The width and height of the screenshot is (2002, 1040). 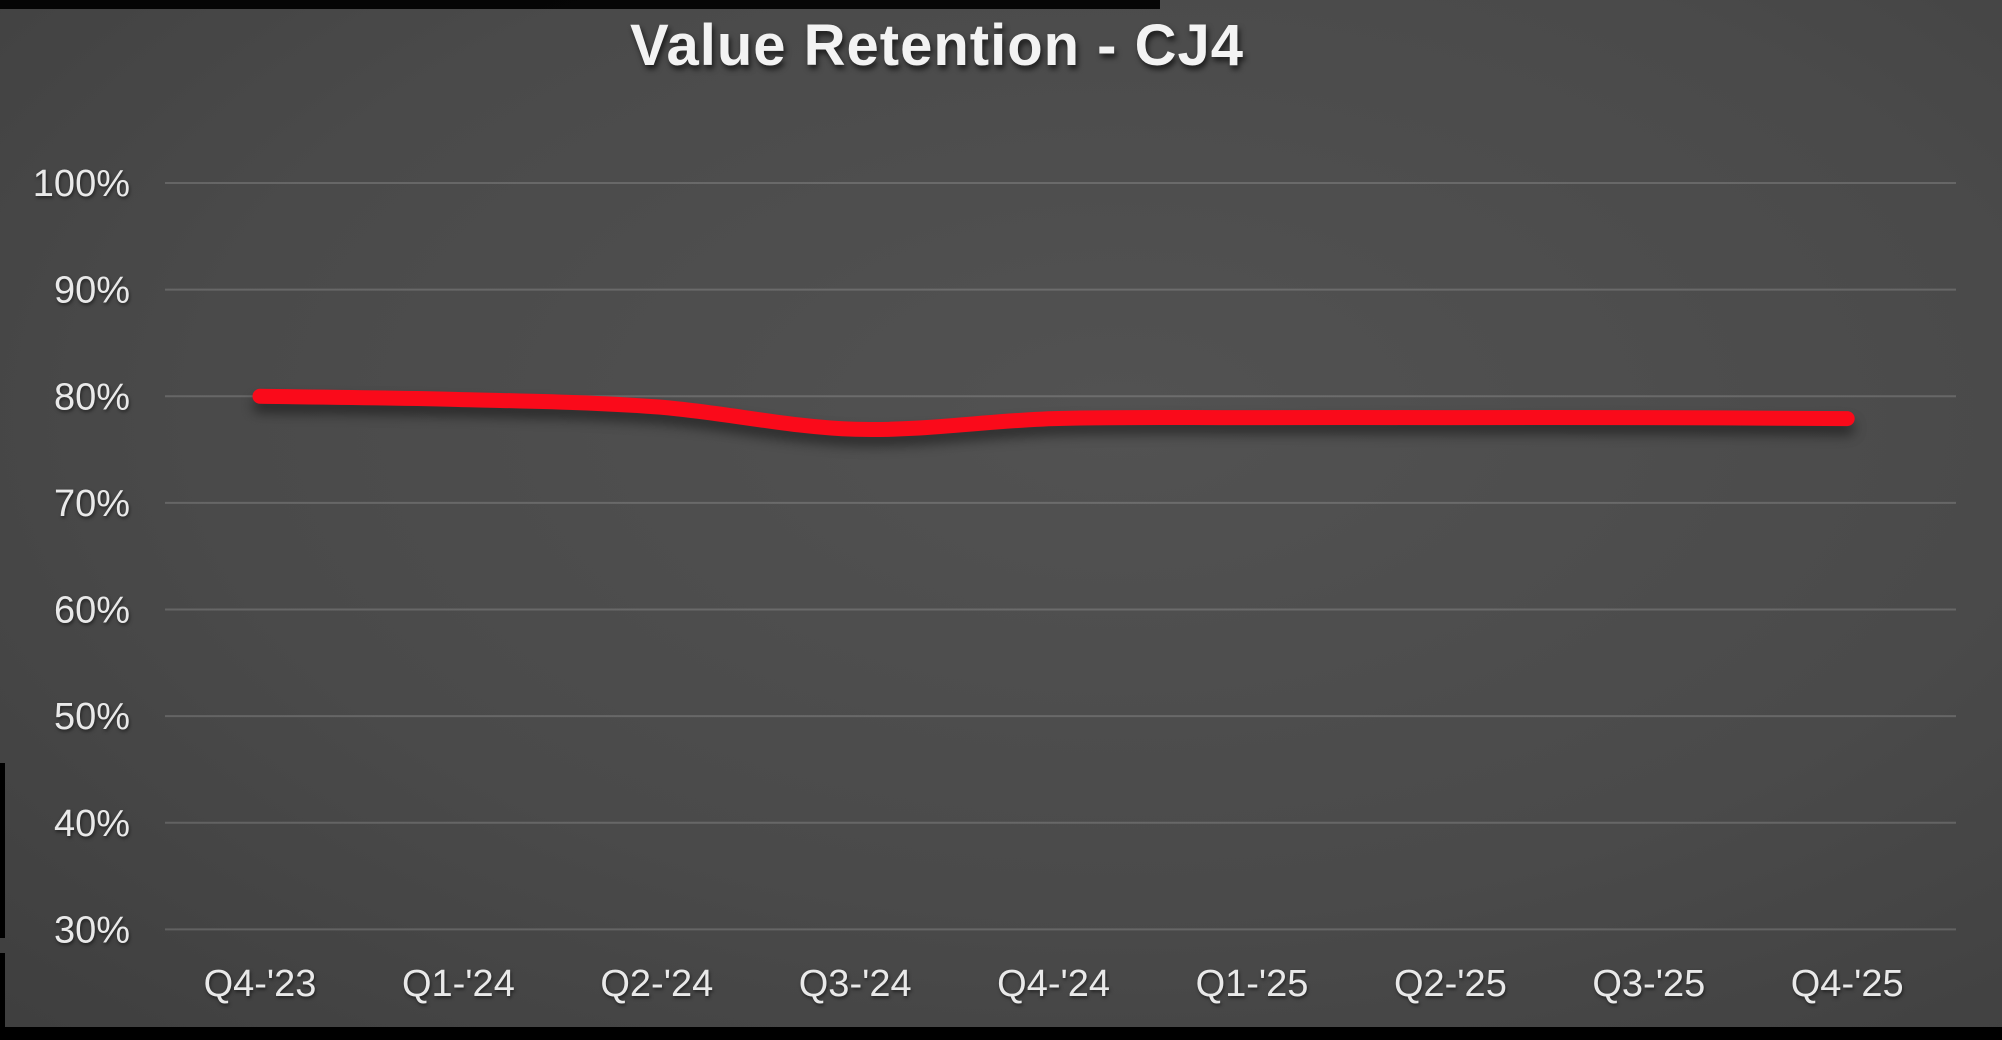 What do you see at coordinates (92, 504) in the screenshot?
I see `y-tick-label: 70%` at bounding box center [92, 504].